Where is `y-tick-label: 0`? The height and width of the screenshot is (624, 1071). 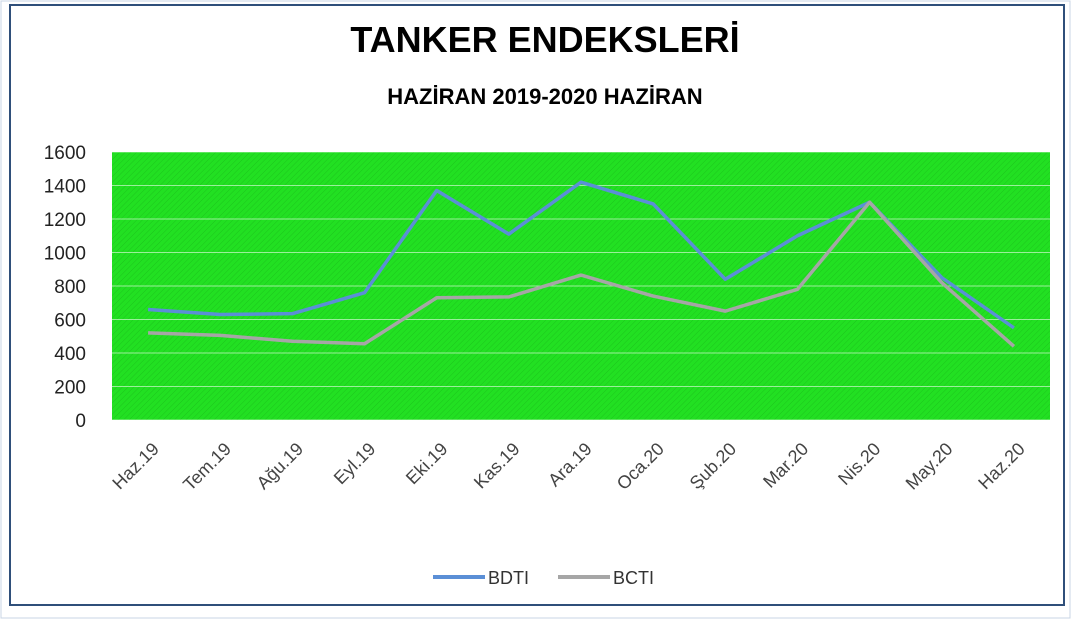 y-tick-label: 0 is located at coordinates (80, 421).